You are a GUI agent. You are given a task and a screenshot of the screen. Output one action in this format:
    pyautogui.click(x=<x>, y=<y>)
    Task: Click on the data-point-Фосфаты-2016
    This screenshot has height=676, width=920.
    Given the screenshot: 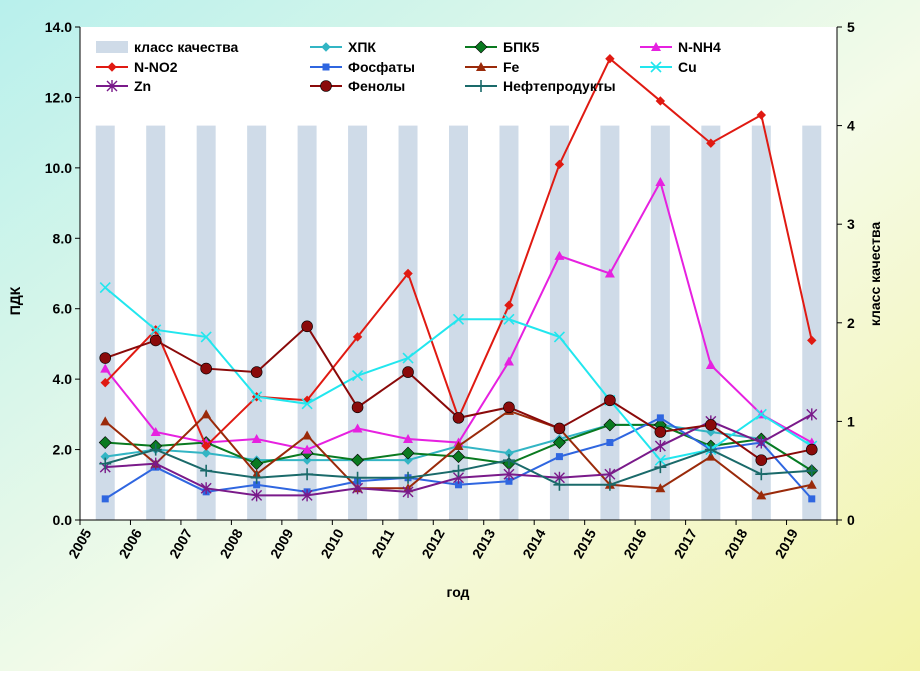 What is the action you would take?
    pyautogui.click(x=660, y=418)
    